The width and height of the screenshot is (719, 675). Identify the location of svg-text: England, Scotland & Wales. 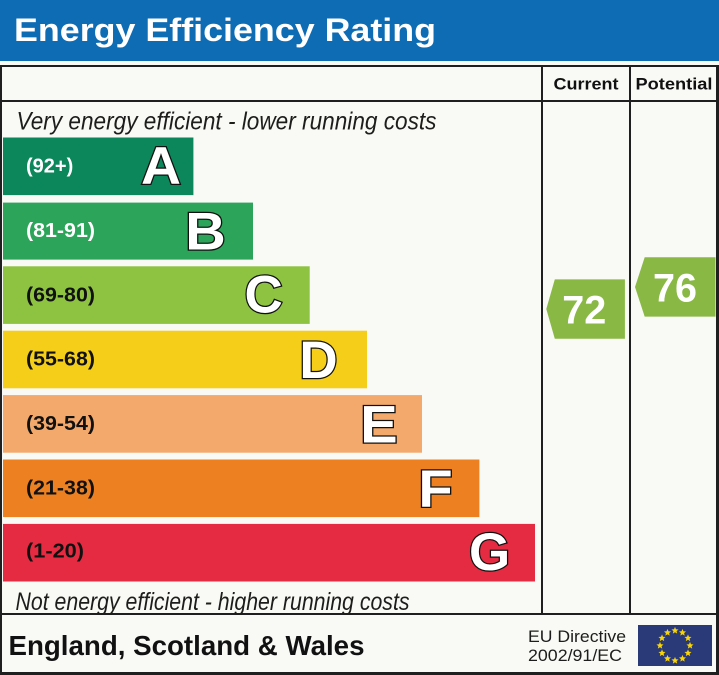
(187, 645).